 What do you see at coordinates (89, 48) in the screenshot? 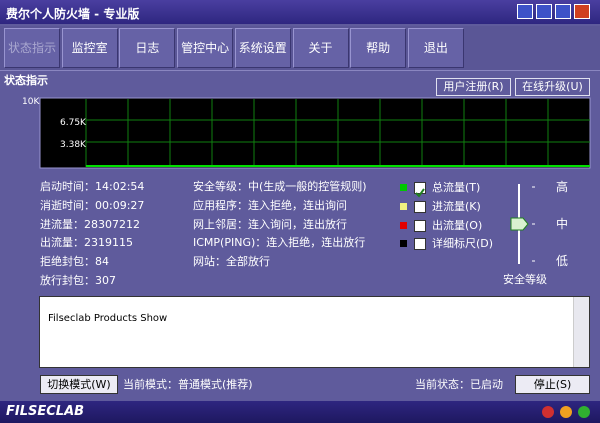
I see `toolbar-tab: 监控室` at bounding box center [89, 48].